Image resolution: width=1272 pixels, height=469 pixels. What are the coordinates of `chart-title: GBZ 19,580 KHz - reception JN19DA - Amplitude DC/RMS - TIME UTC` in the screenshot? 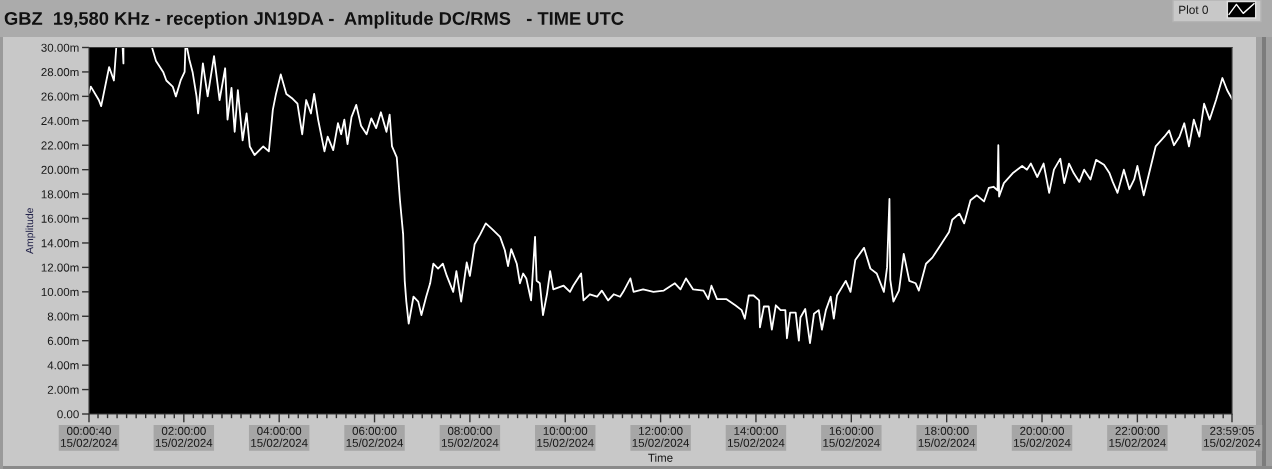 It's located at (314, 20).